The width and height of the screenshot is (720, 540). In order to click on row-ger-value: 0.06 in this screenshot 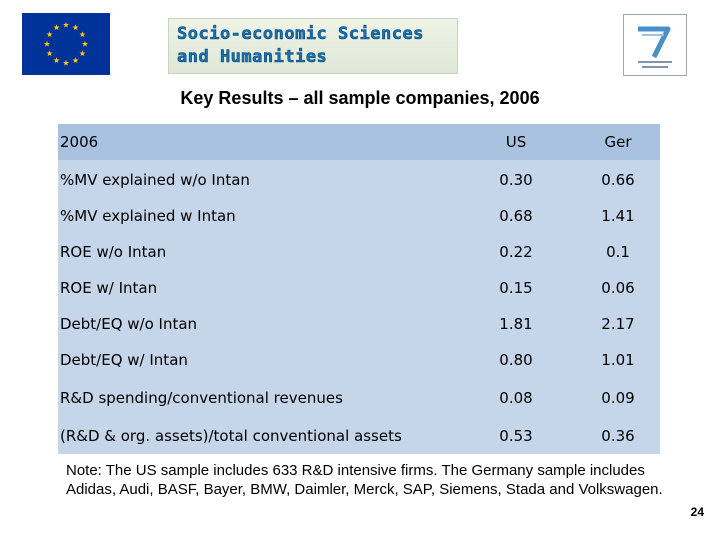, I will do `click(618, 288)`.